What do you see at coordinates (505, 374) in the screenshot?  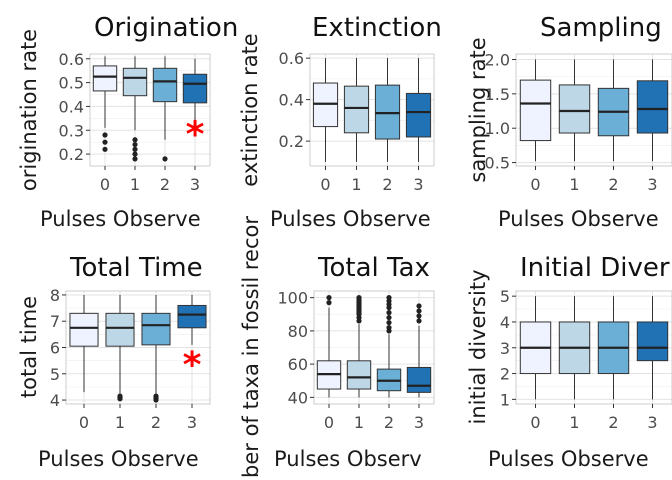 I see `y-tick-label: 2` at bounding box center [505, 374].